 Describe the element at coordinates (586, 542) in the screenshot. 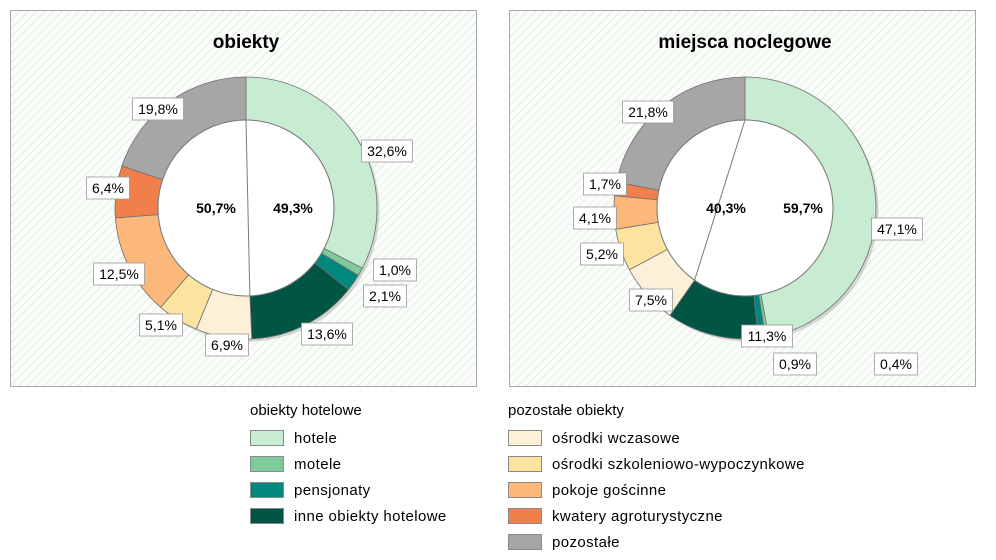

I see `legend-label: pozostałe` at that location.